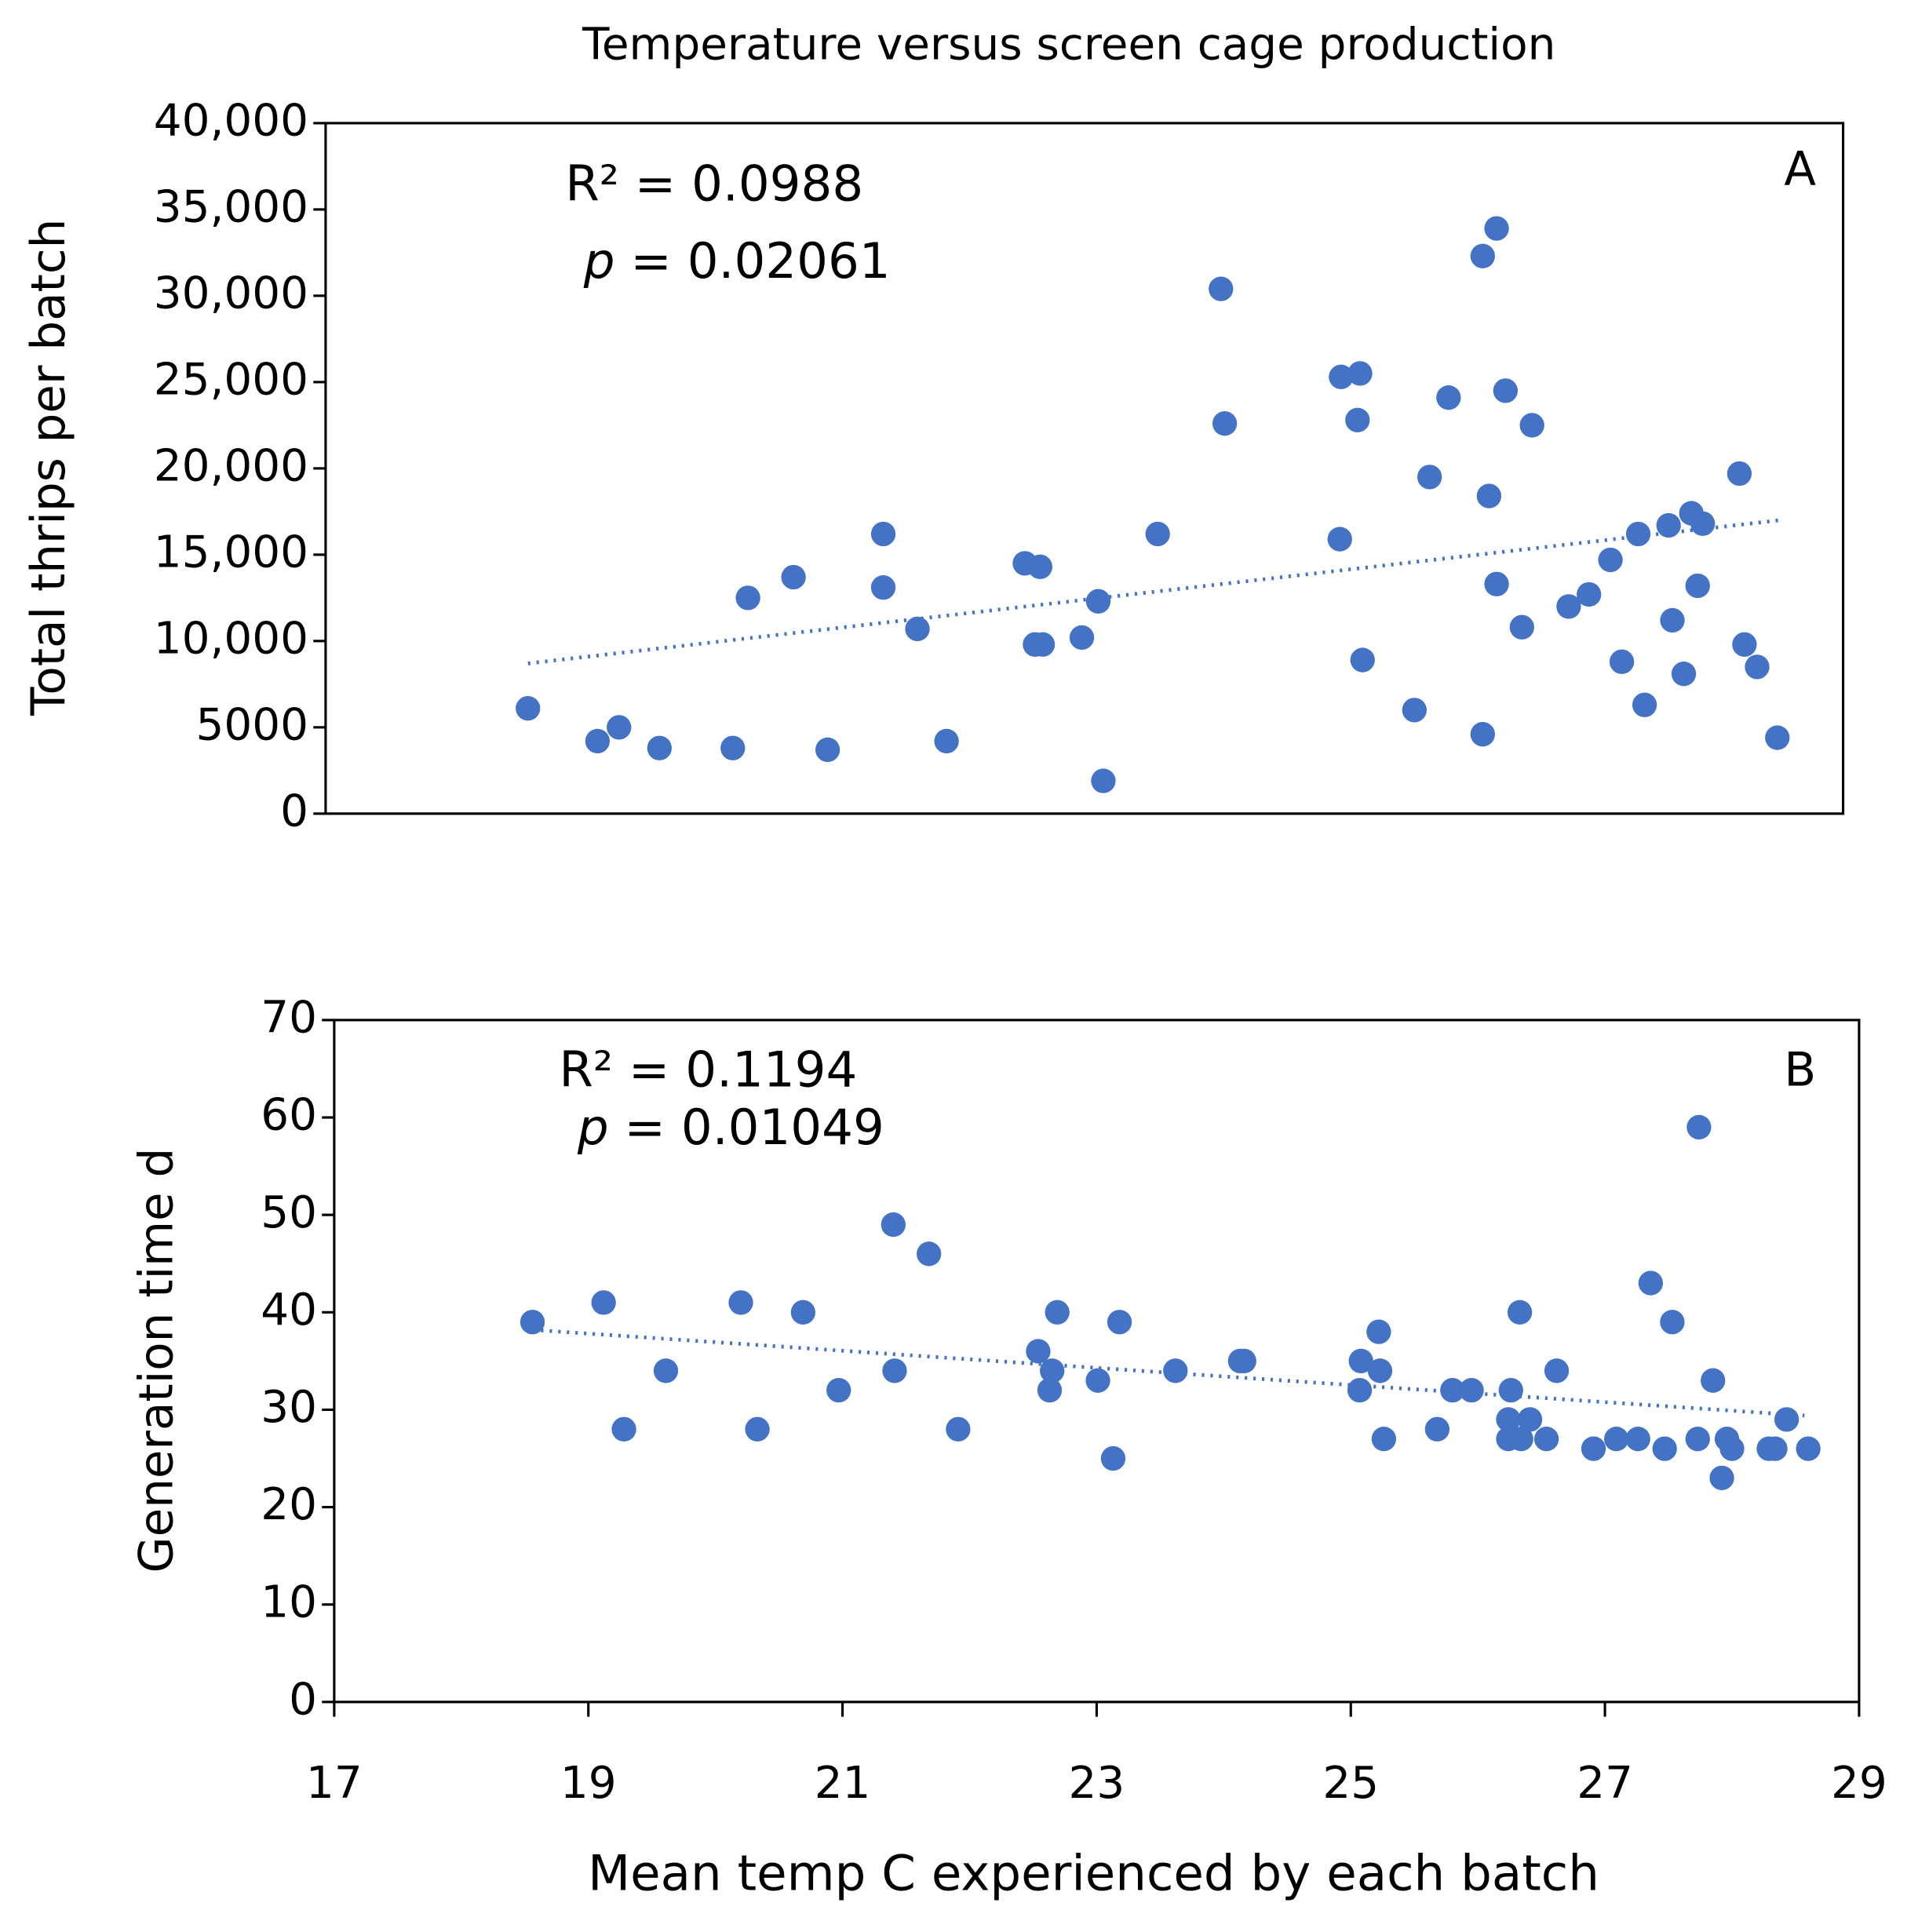 Image resolution: width=1907 pixels, height=1932 pixels. Describe the element at coordinates (231, 466) in the screenshot. I see `y-tick-label: 20,000` at that location.